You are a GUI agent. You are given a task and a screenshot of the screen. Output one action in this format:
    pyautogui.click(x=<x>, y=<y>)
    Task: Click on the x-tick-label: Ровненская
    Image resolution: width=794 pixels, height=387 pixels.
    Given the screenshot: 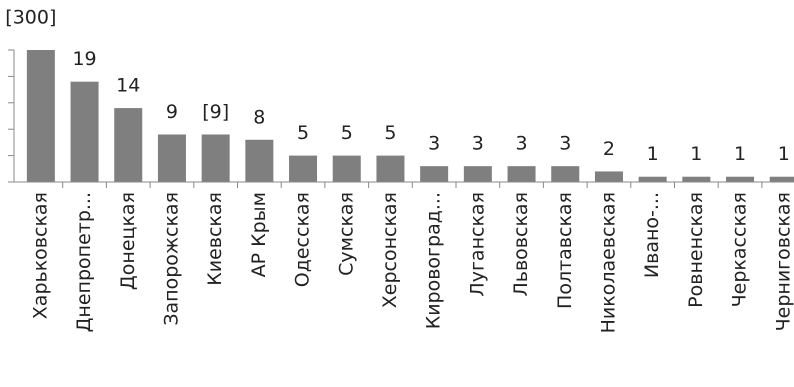 What is the action you would take?
    pyautogui.click(x=696, y=250)
    